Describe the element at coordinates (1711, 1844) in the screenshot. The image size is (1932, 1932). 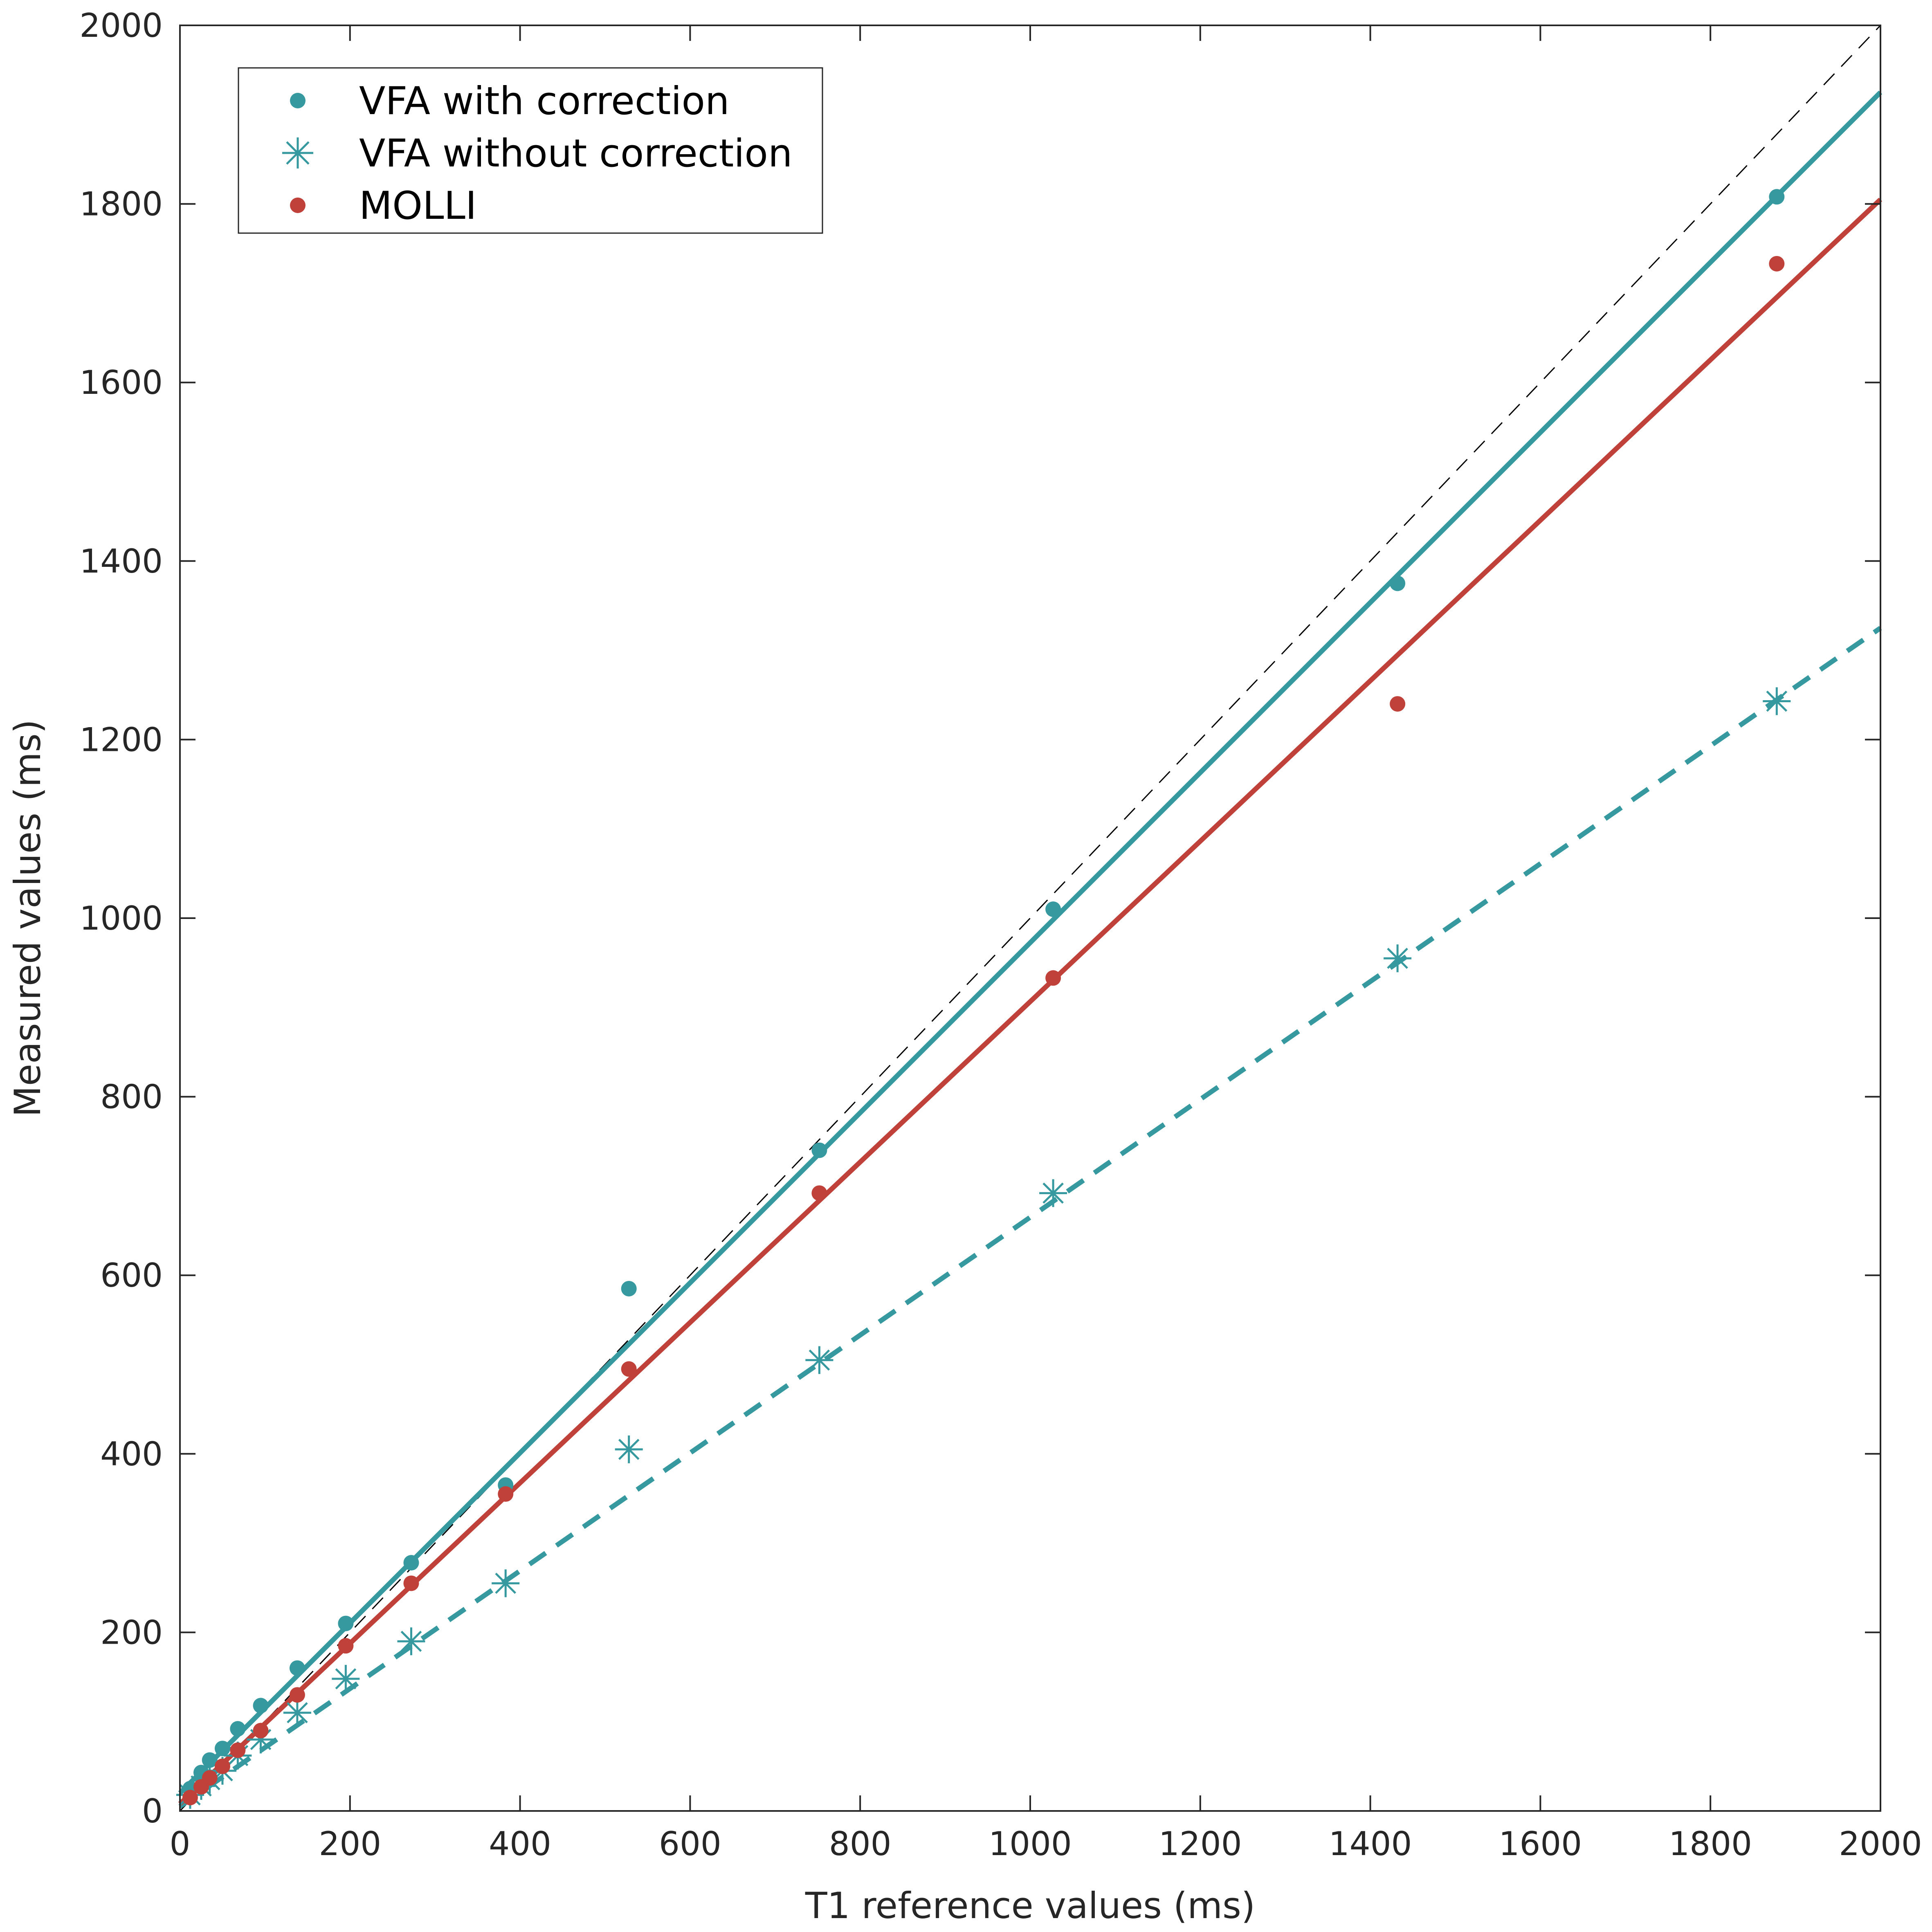
I see `x-tick-label: 1800` at that location.